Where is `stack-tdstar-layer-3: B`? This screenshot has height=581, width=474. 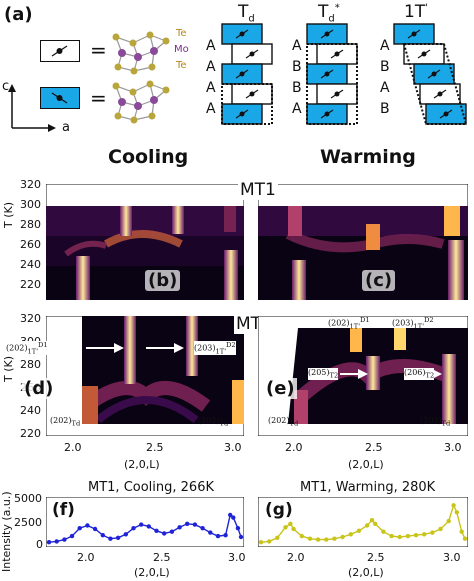 stack-tdstar-layer-3: B is located at coordinates (297, 88).